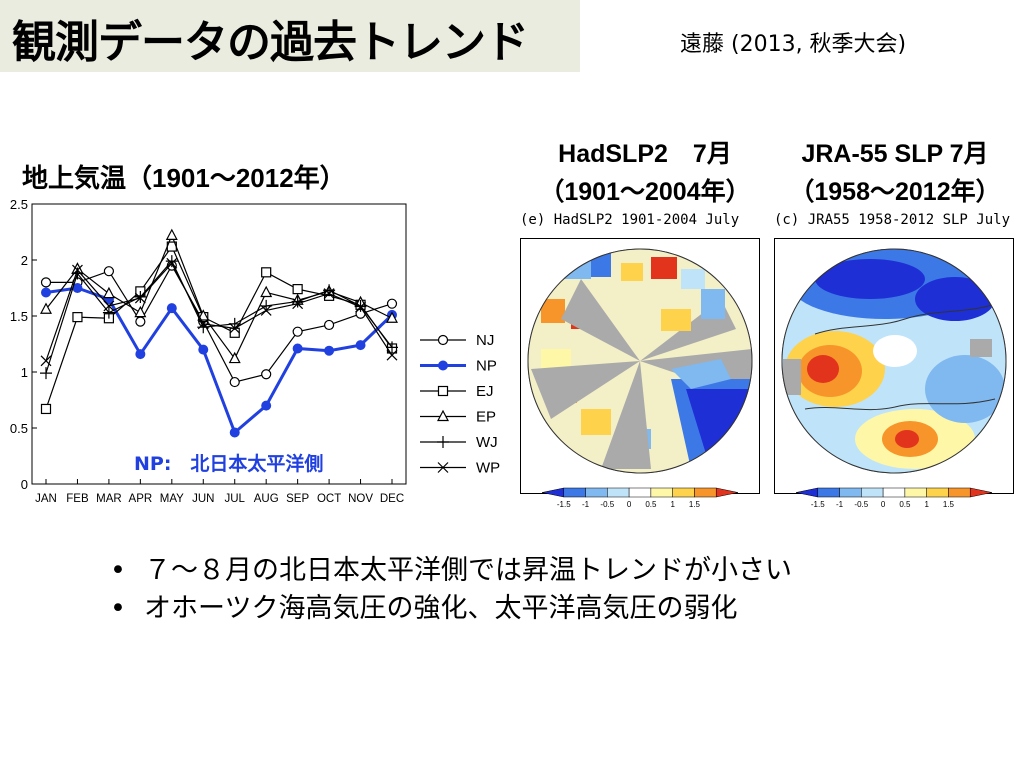  What do you see at coordinates (19, 316) in the screenshot?
I see `y-tick-label: 1.5` at bounding box center [19, 316].